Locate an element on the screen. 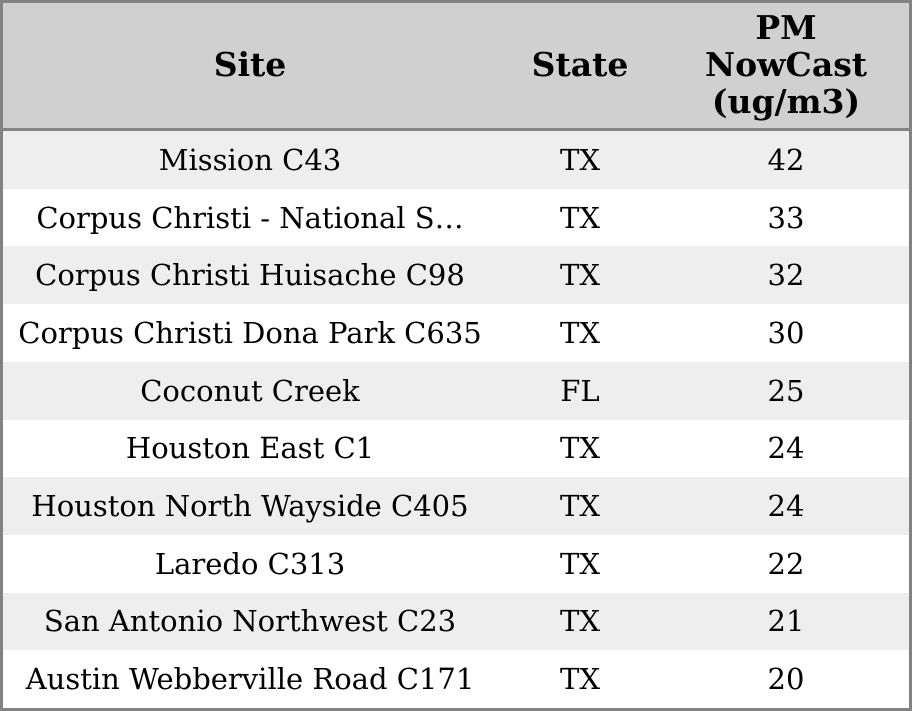 This screenshot has height=711, width=912. pm-nowcast-cell: 42 is located at coordinates (786, 159).